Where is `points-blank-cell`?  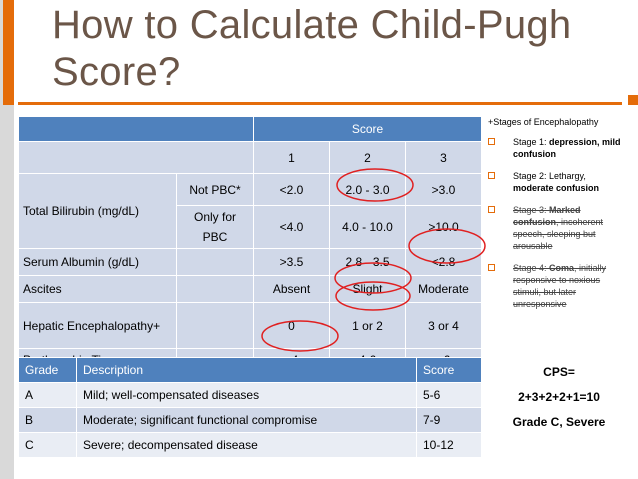
points-blank-cell is located at coordinates (136, 157).